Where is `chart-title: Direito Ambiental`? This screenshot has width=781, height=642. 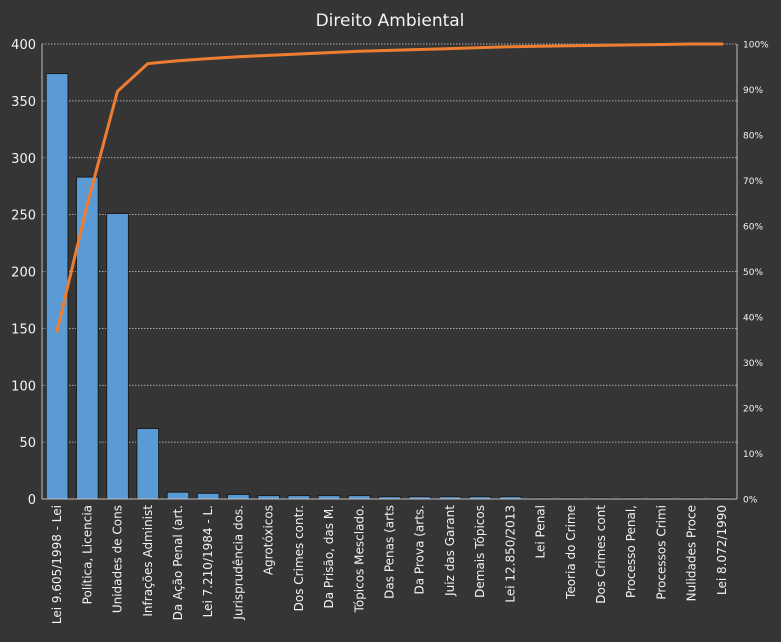 chart-title: Direito Ambiental is located at coordinates (390, 21).